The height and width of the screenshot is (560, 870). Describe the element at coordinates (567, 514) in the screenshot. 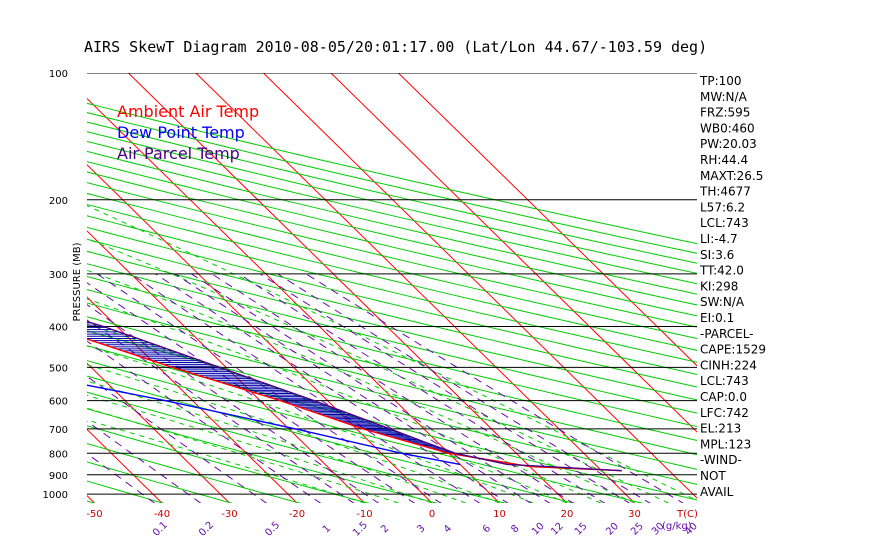

I see `bottom-temp-tick-label: 20` at that location.